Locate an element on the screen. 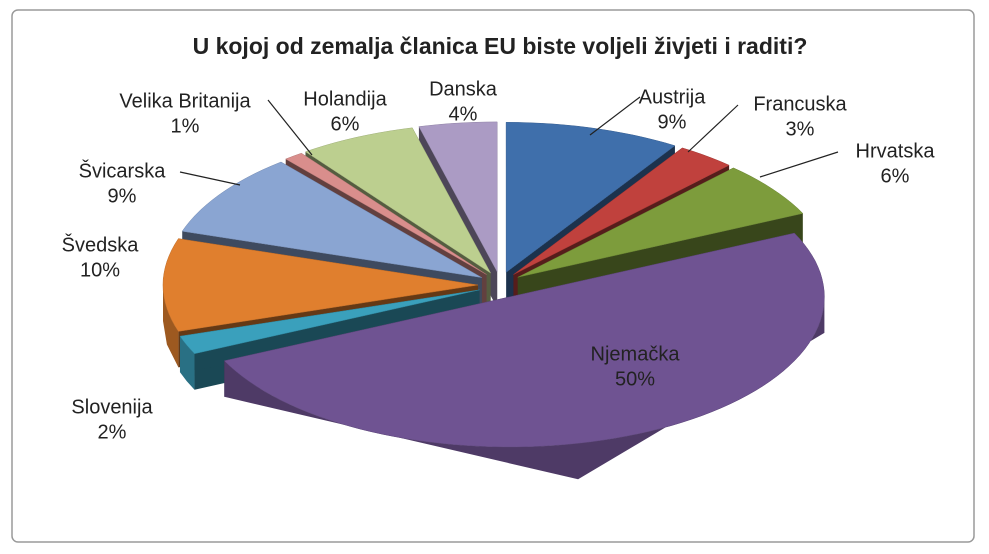  value-label: 4% is located at coordinates (463, 114).